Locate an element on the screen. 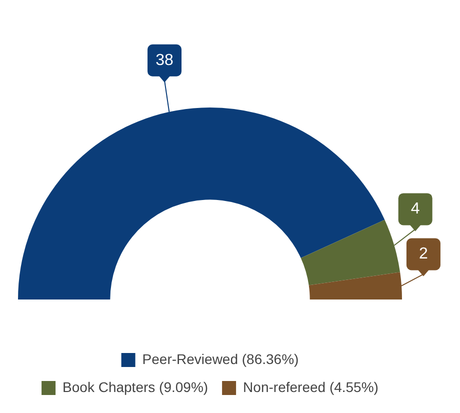 This screenshot has width=460, height=413. data-label: 2 is located at coordinates (423, 254).